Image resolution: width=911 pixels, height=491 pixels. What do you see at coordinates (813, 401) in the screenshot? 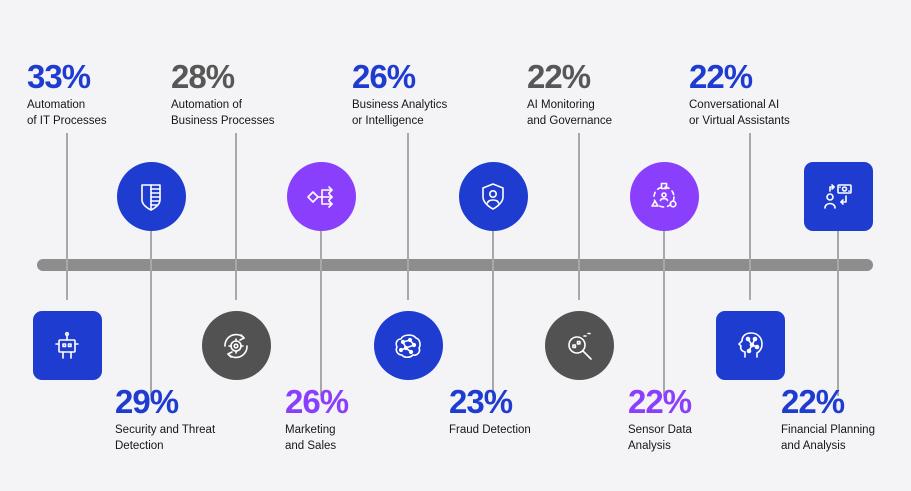
I see `financial-percentage: 22%` at bounding box center [813, 401].